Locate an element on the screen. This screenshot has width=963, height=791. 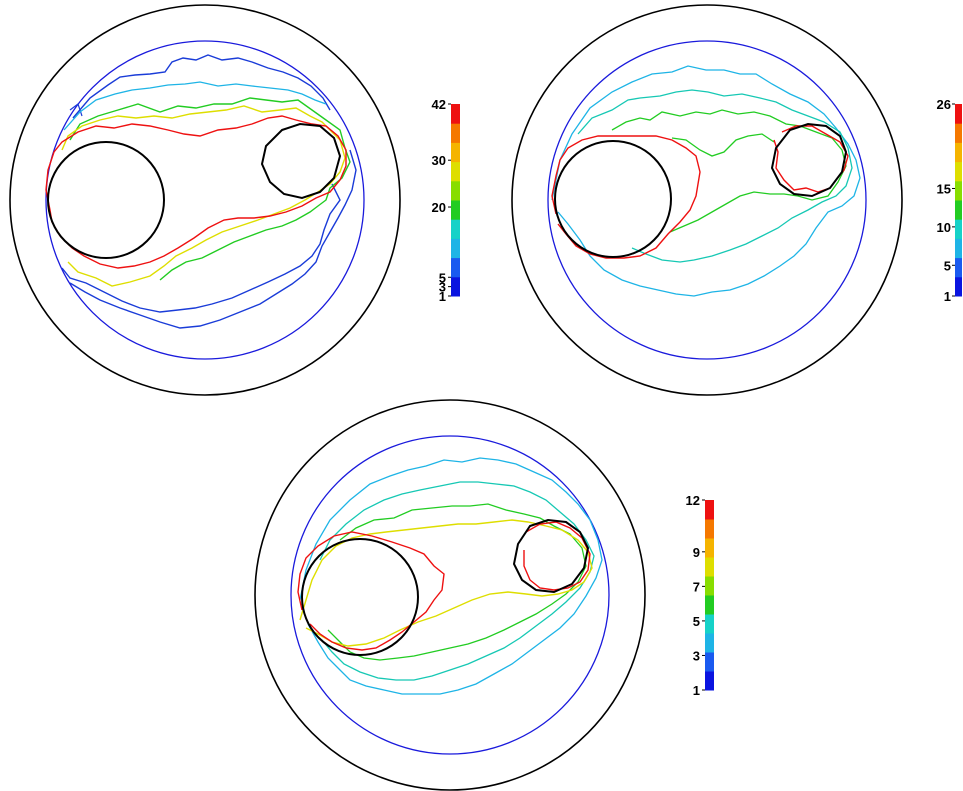
colorbar-tick-label: 15 is located at coordinates (944, 188).